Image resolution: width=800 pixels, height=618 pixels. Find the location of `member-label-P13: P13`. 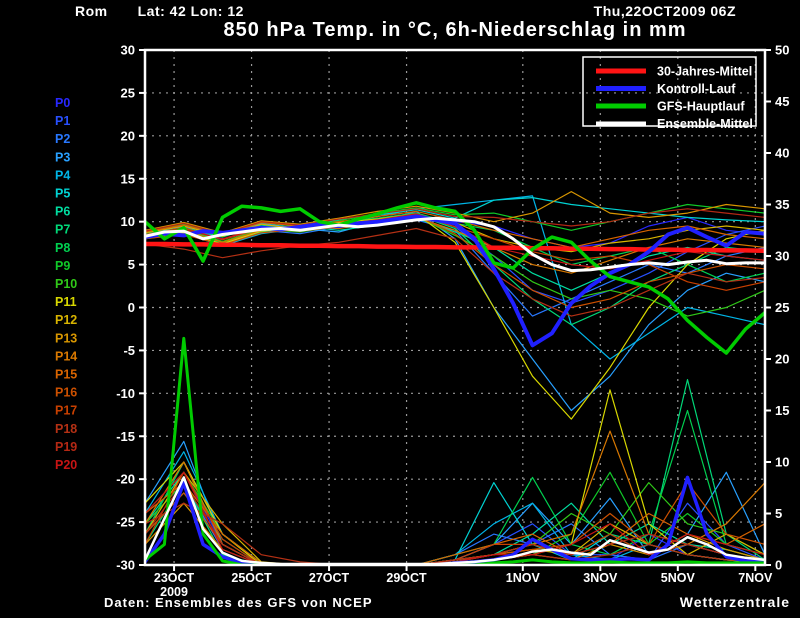

member-label-P13: P13 is located at coordinates (66, 338).